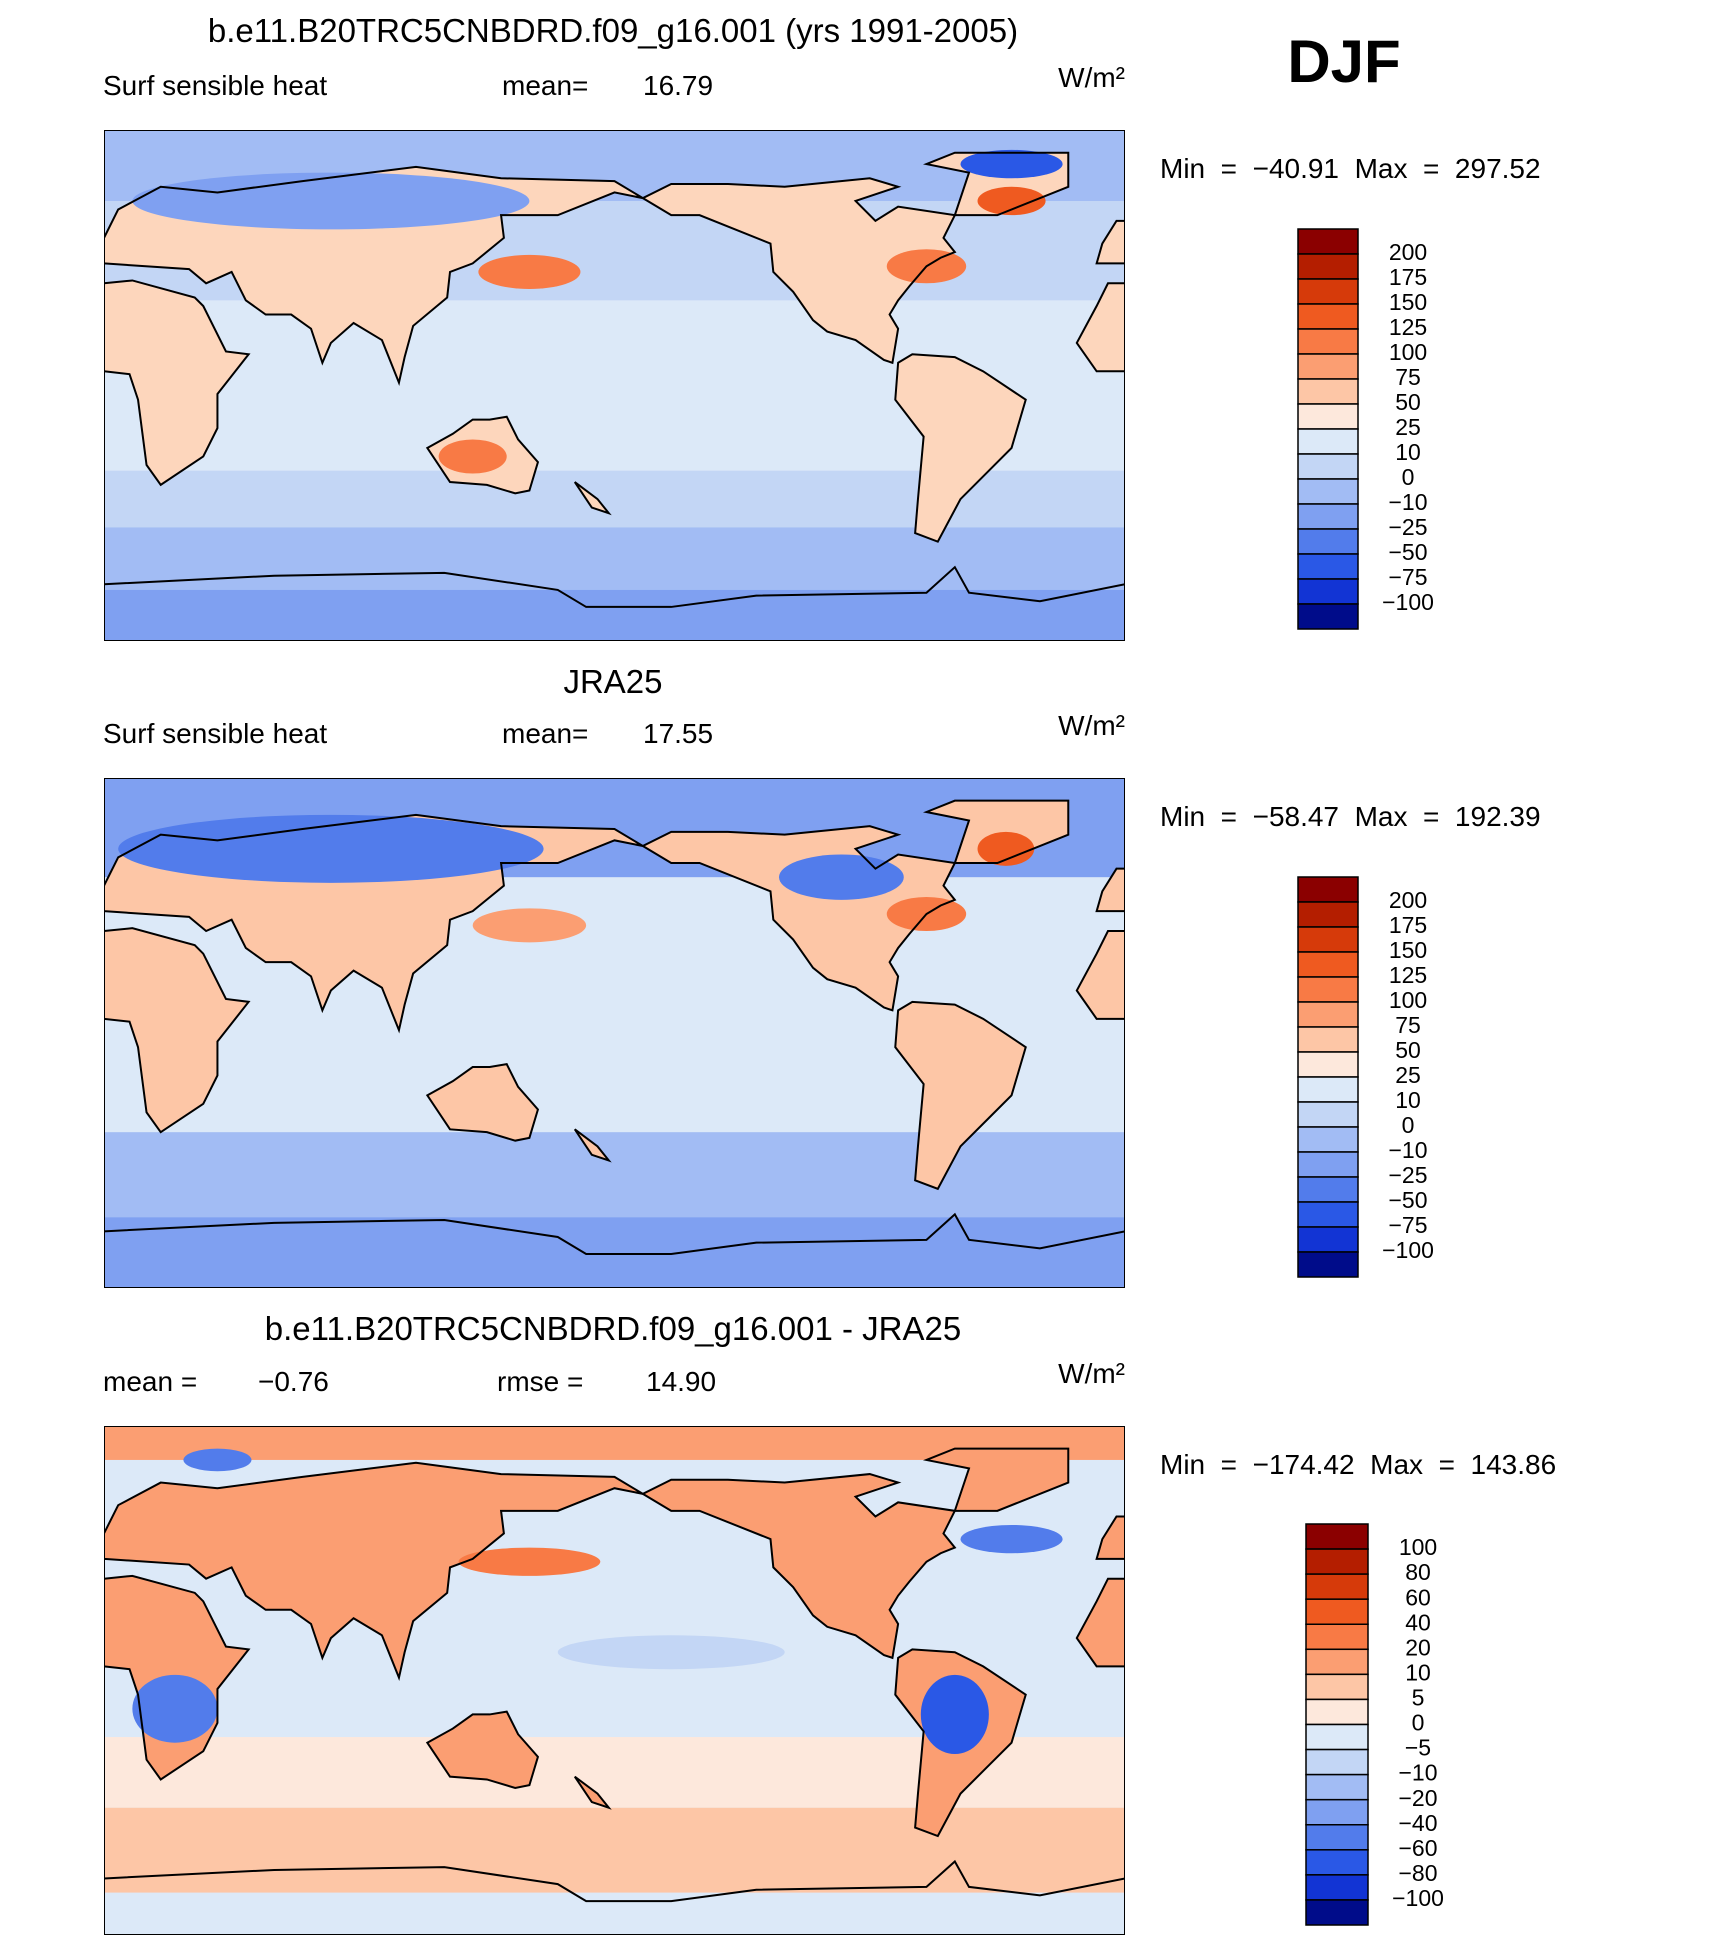 The image size is (1710, 1952). What do you see at coordinates (150, 1381) in the screenshot?
I see `stat-label: mean =` at bounding box center [150, 1381].